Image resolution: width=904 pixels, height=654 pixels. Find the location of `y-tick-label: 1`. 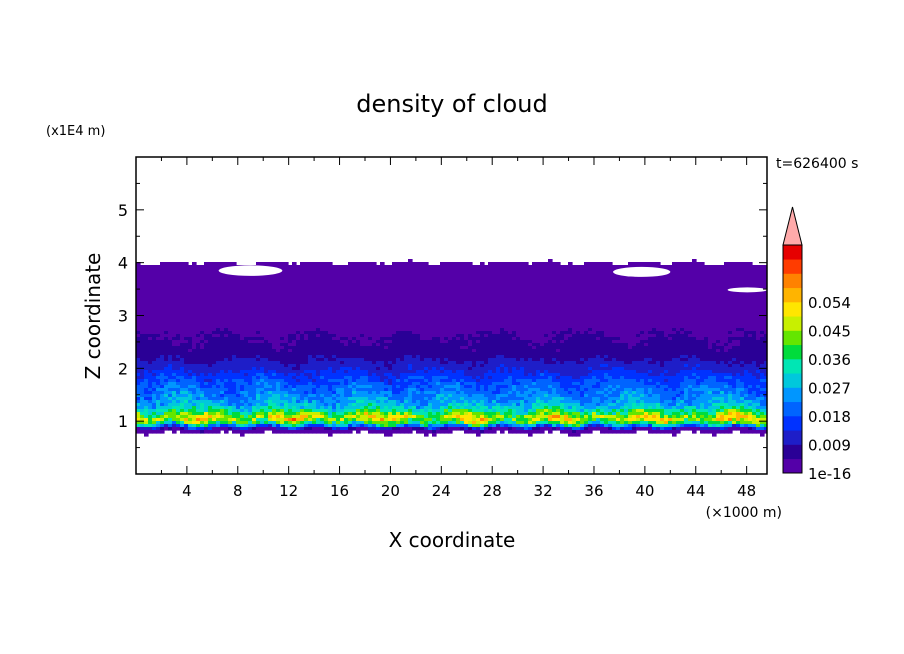

y-tick-label: 1 is located at coordinates (123, 421).